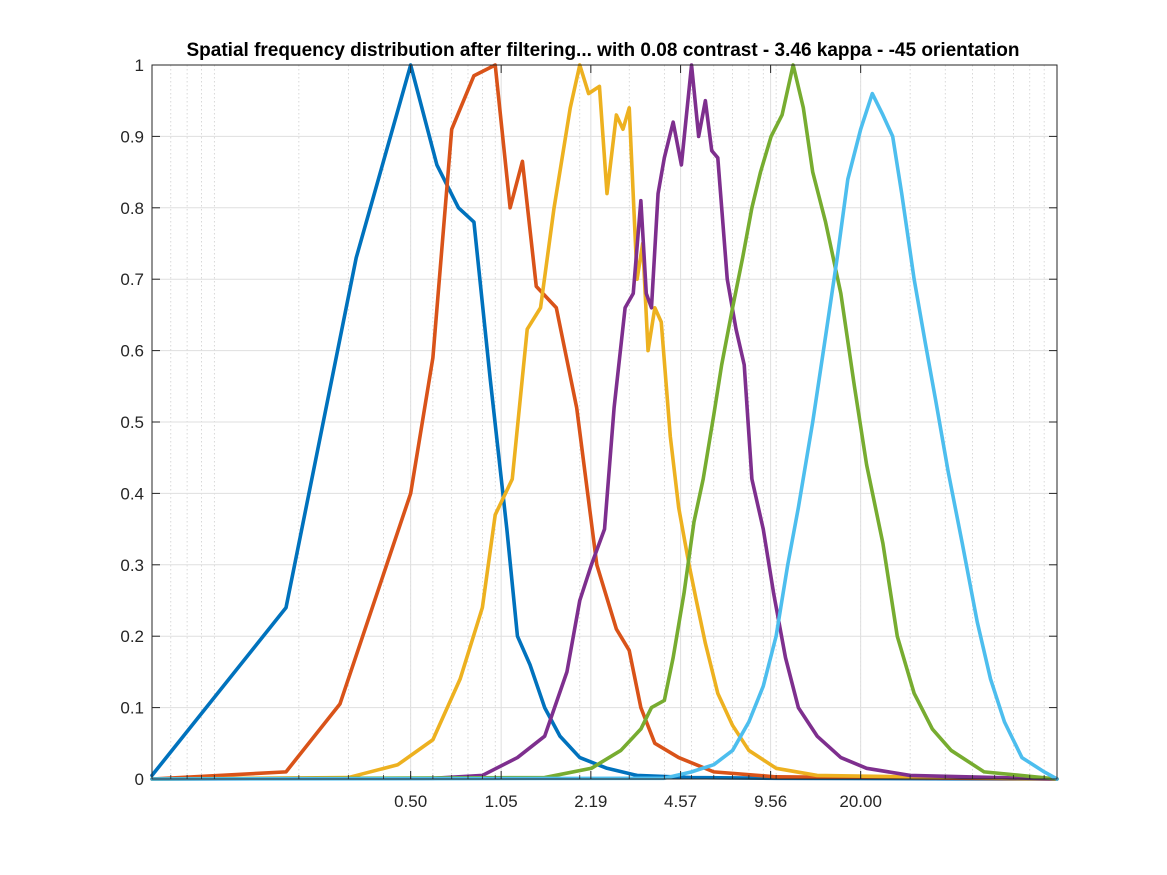 The width and height of the screenshot is (1167, 875). I want to click on x-tick-label: 4.57, so click(680, 801).